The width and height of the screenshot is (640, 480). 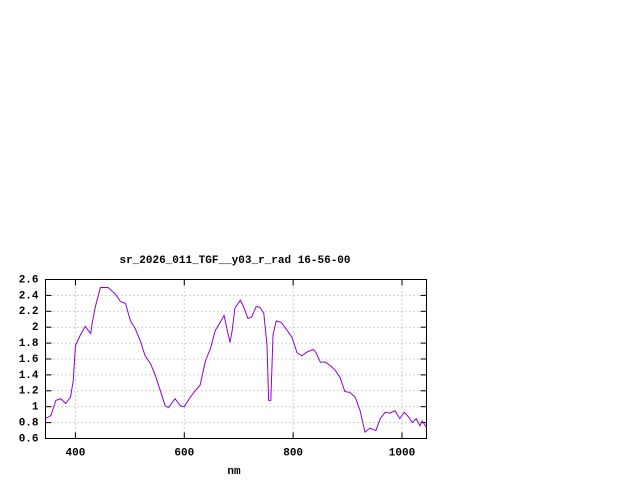 What do you see at coordinates (29, 439) in the screenshot?
I see `y-tick-label: 0.6` at bounding box center [29, 439].